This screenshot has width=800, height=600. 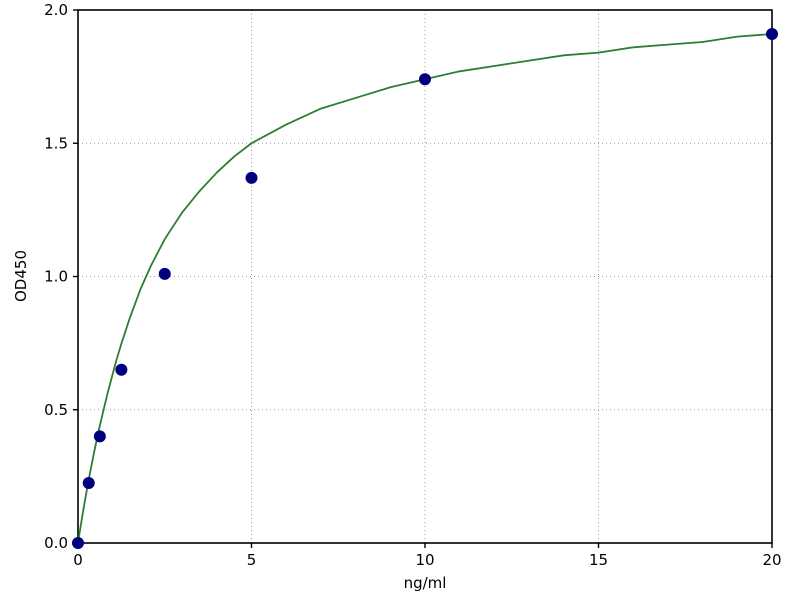 What do you see at coordinates (252, 560) in the screenshot?
I see `x-tick-label: 5` at bounding box center [252, 560].